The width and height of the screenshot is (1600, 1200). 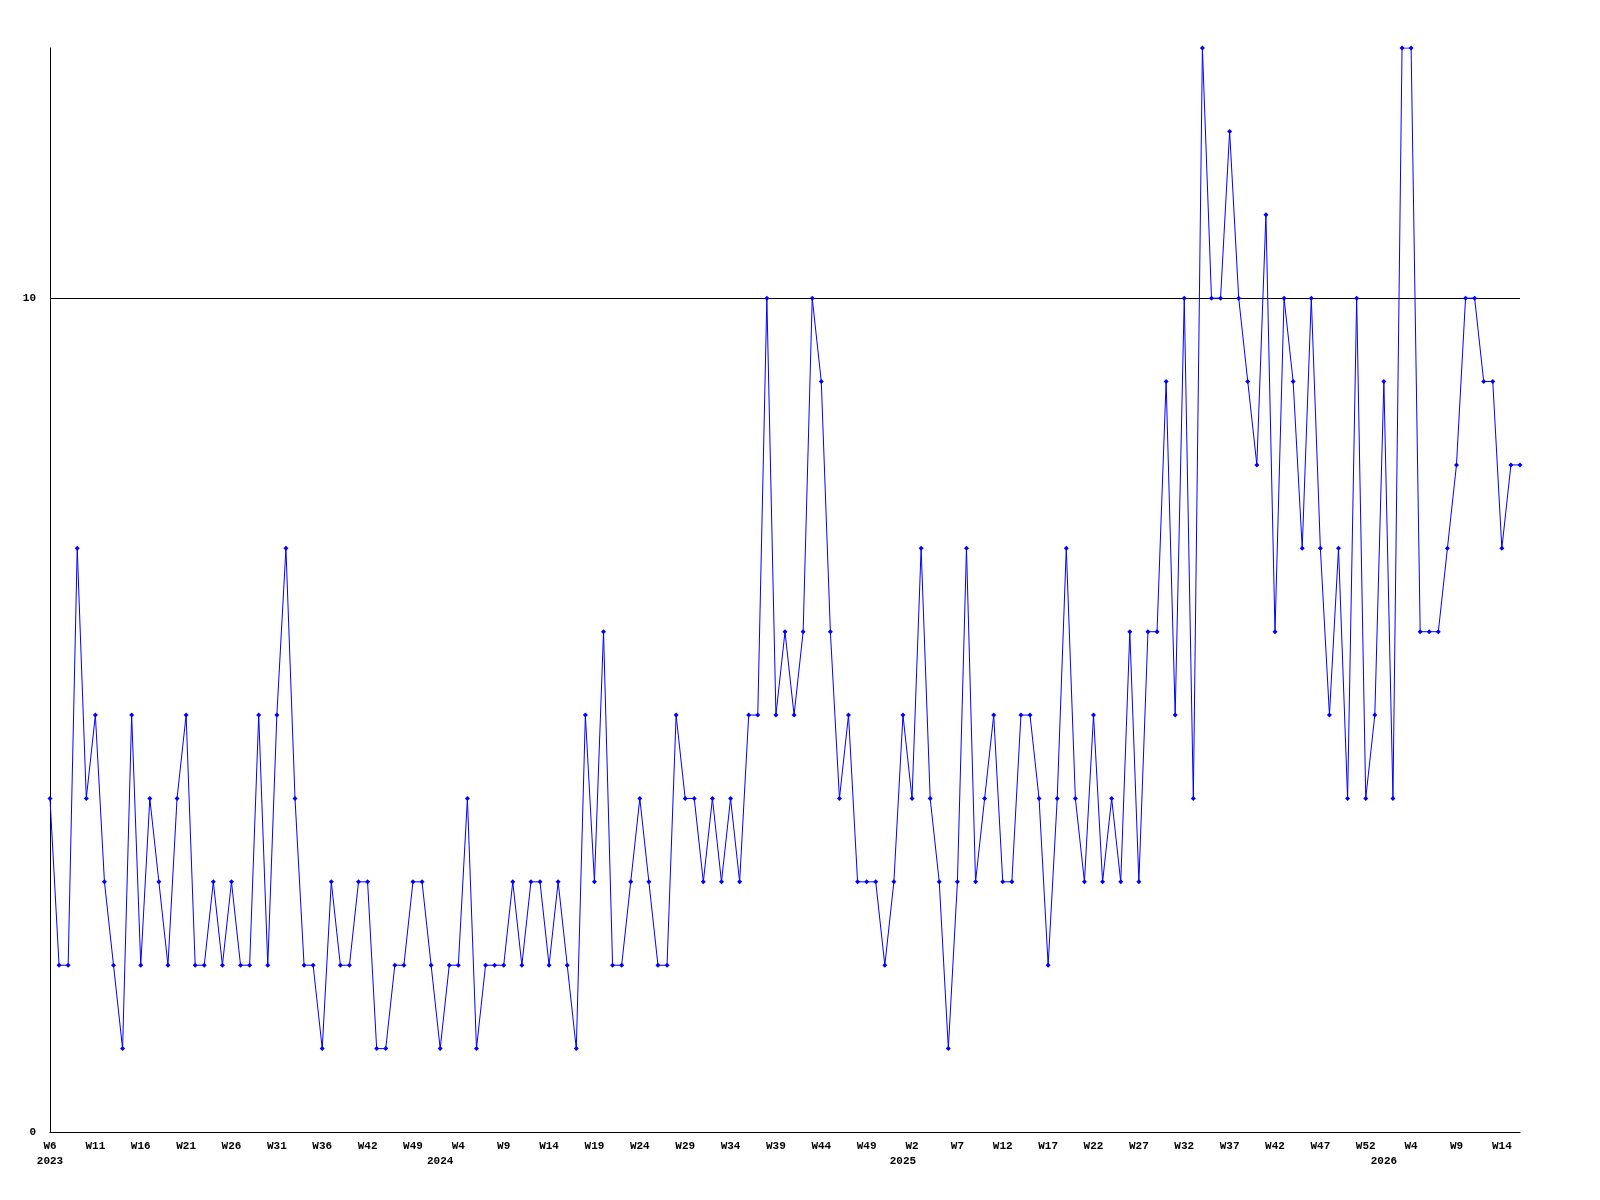 What do you see at coordinates (1320, 1145) in the screenshot?
I see `x-tick-label: W47` at bounding box center [1320, 1145].